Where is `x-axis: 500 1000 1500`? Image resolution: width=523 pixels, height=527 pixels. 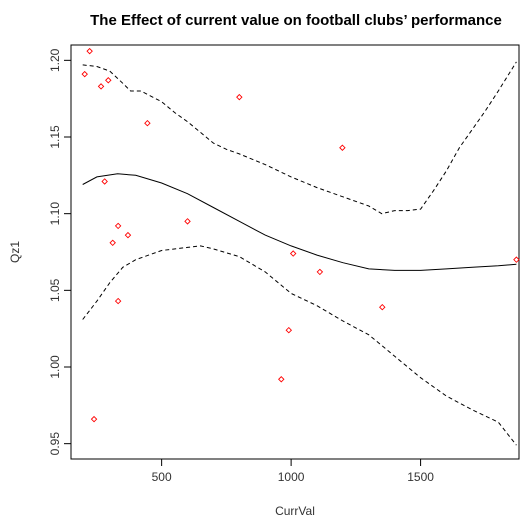
x-axis: 500 1000 1500 is located at coordinates (293, 471).